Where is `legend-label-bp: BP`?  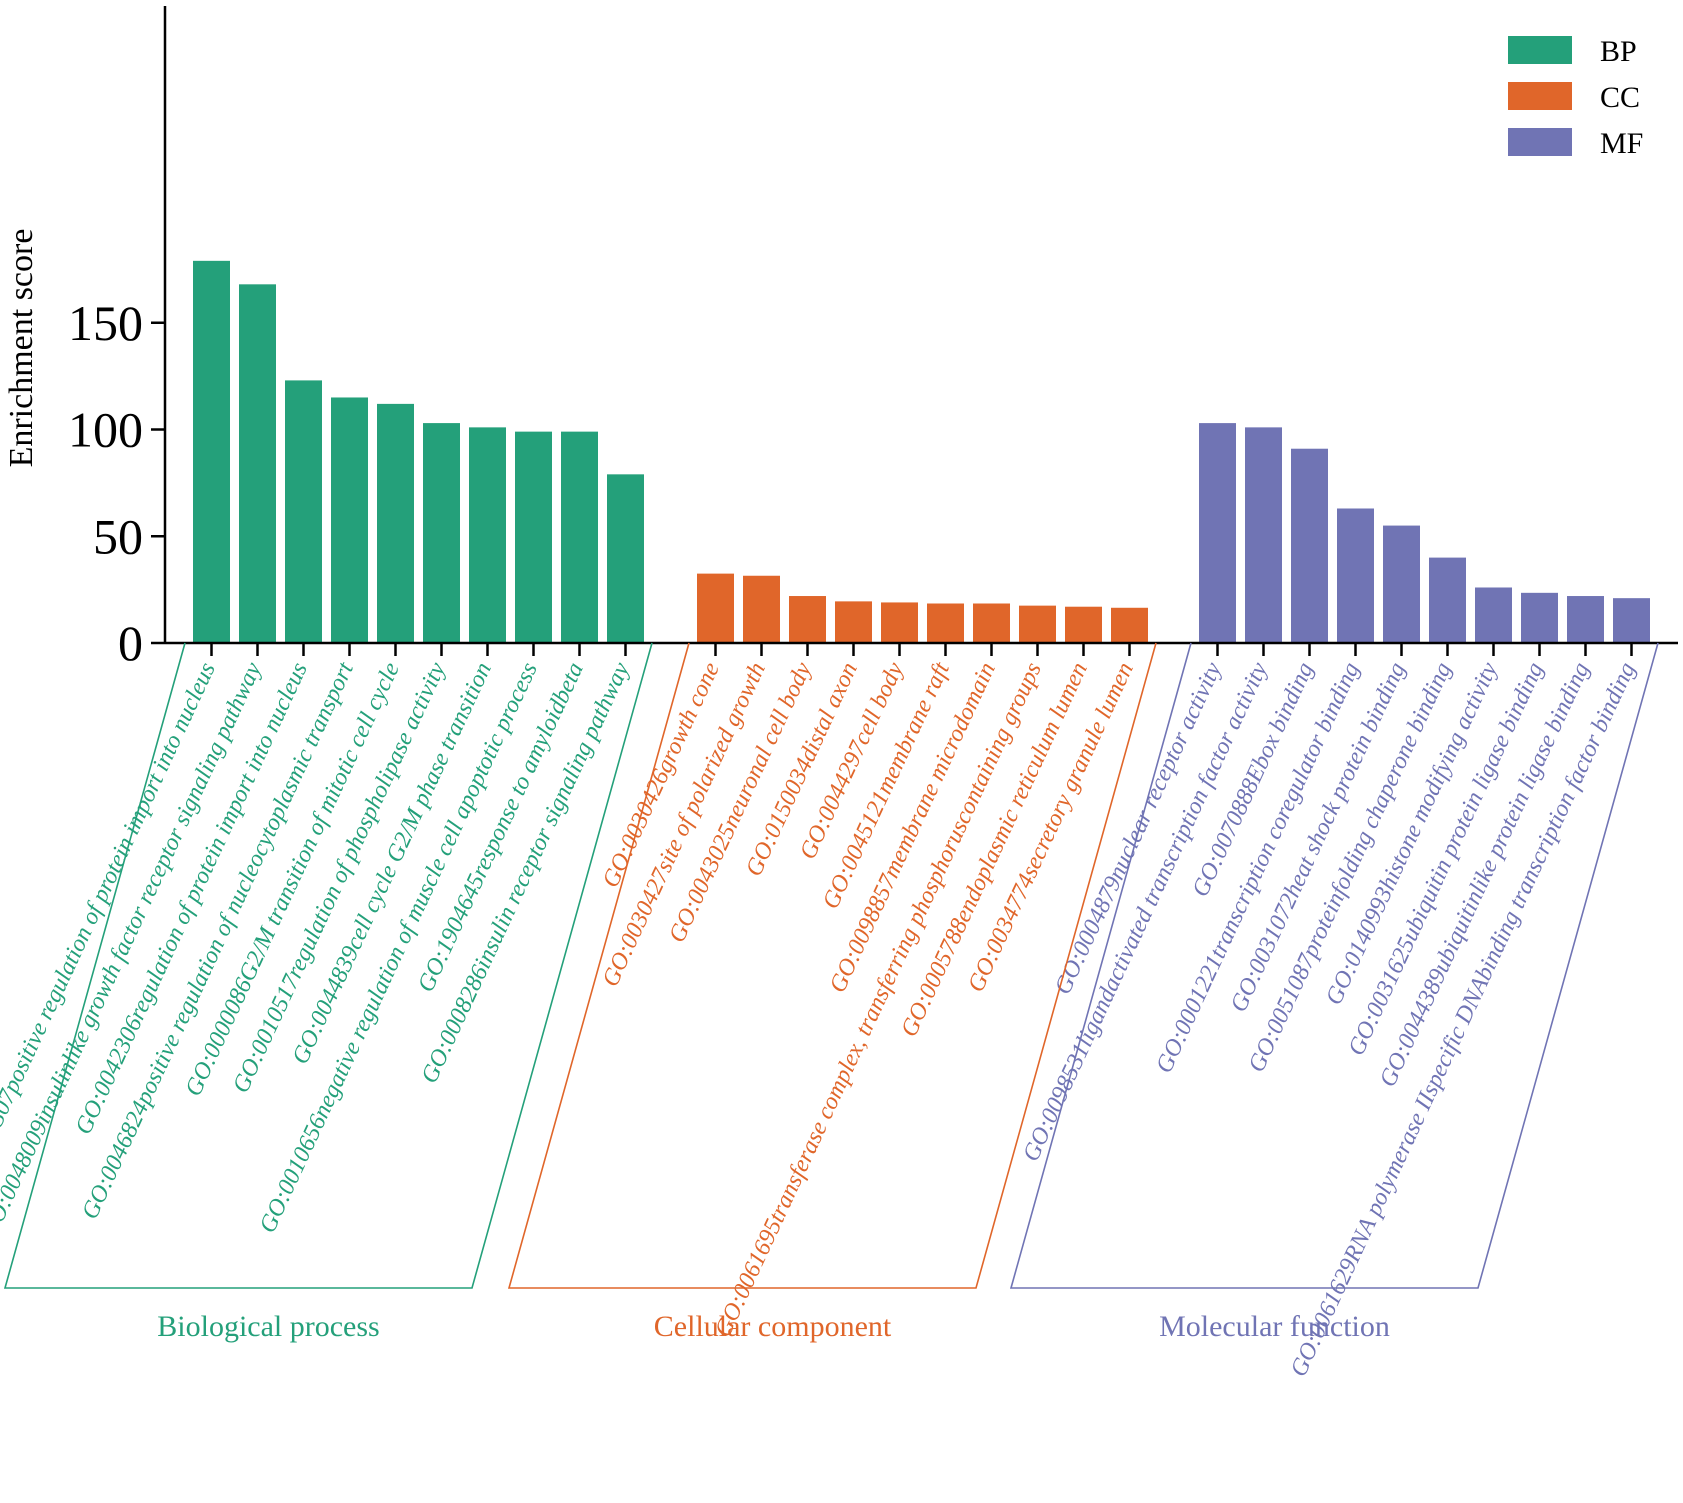 legend-label-bp: BP is located at coordinates (1618, 51).